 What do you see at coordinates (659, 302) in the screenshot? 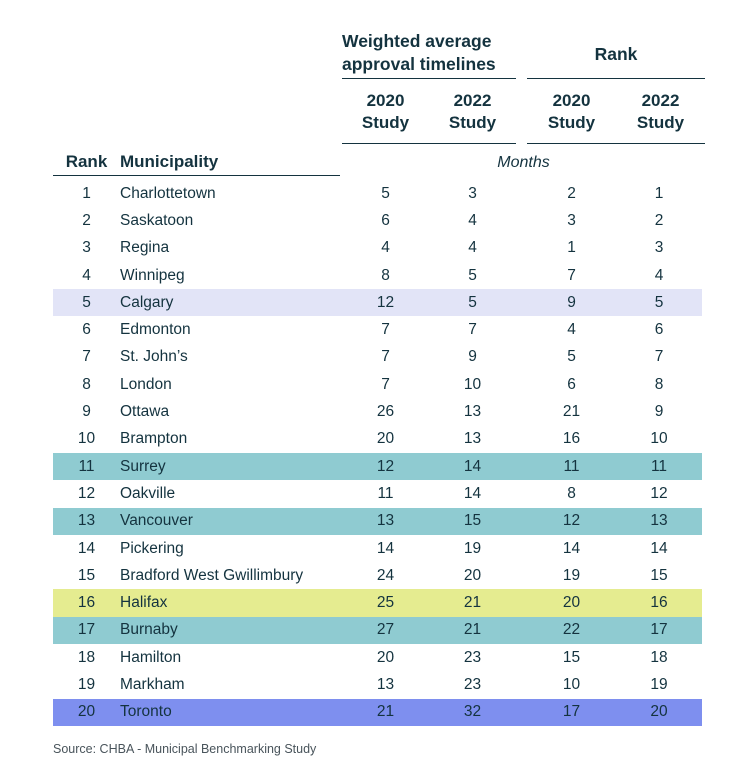
I see `cell-rank-2022: 5` at bounding box center [659, 302].